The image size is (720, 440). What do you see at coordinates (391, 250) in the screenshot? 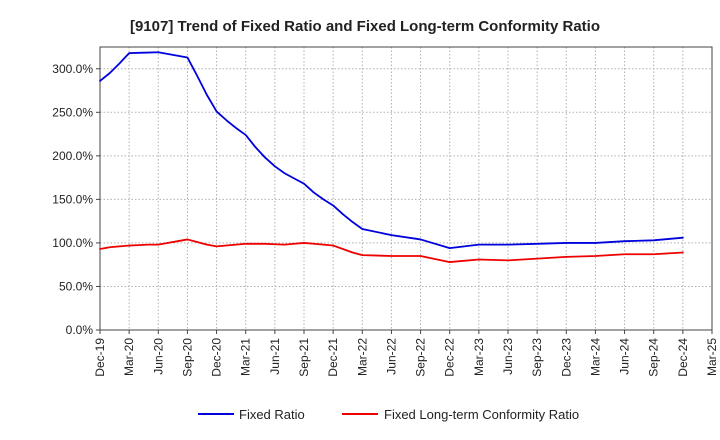
I see `series-line-fixed-long-term-conformity-ratio` at bounding box center [391, 250].